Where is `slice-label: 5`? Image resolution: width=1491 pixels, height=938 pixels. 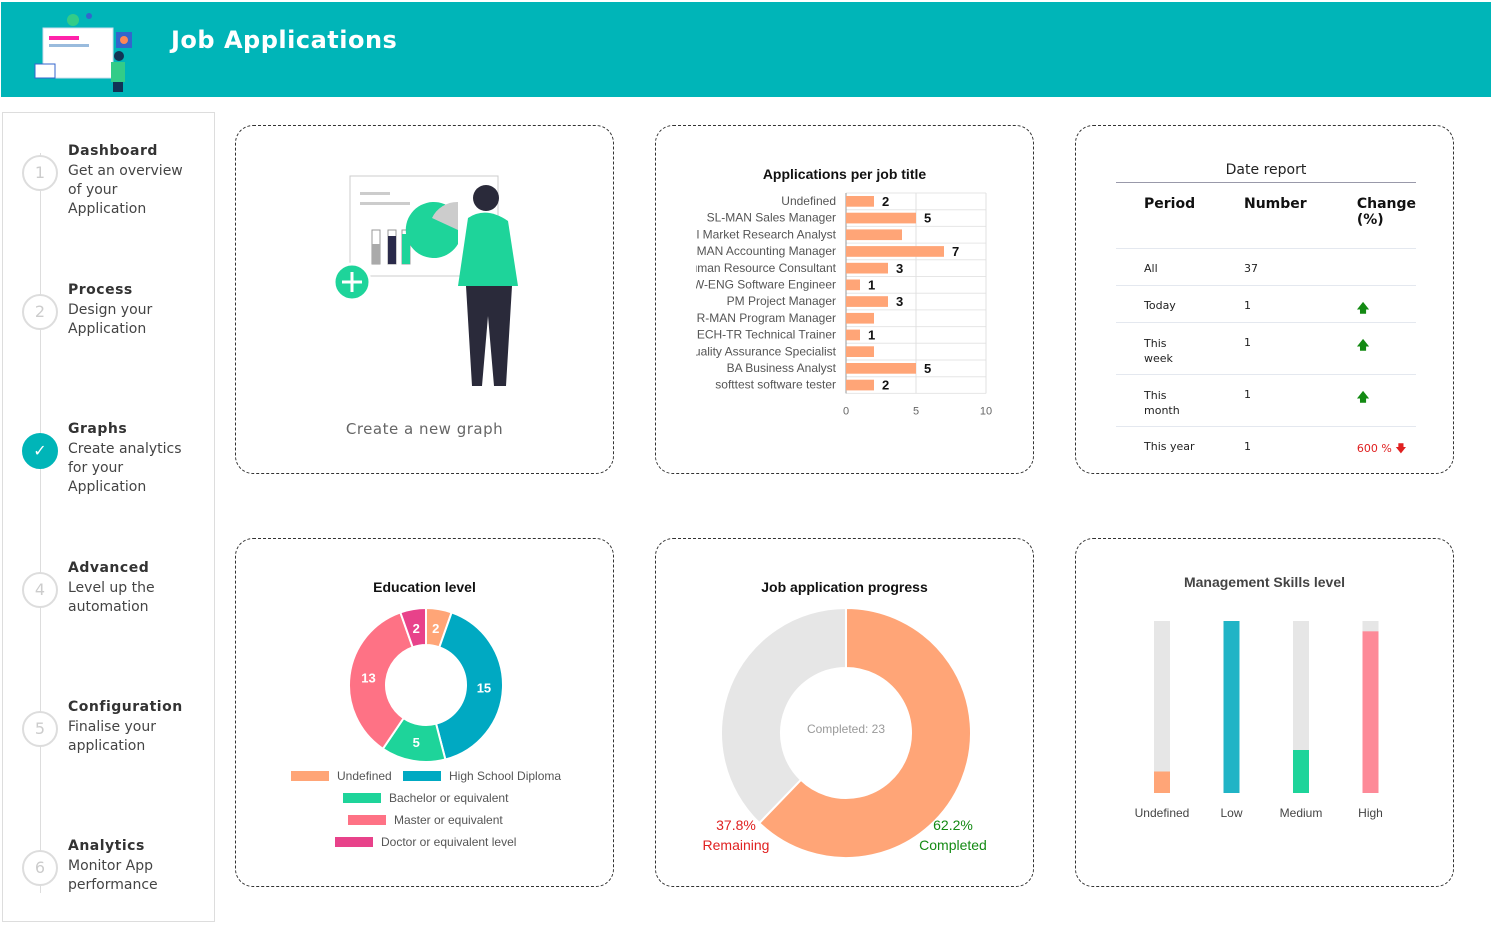
slice-label: 5 is located at coordinates (416, 742).